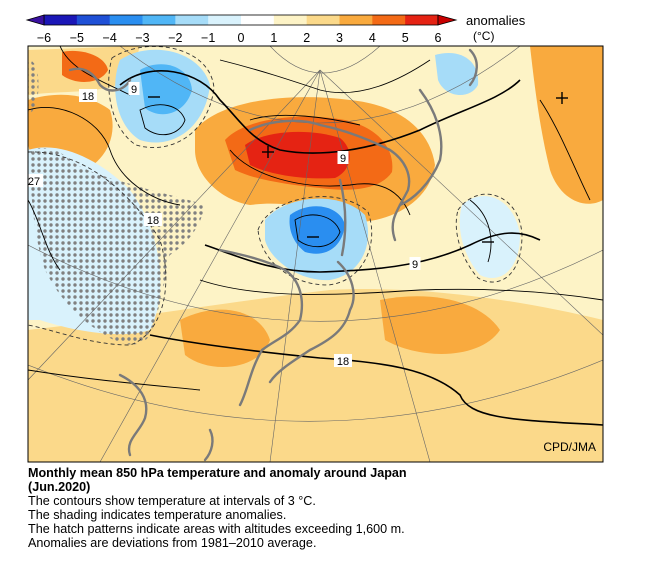  Describe the element at coordinates (44, 38) in the screenshot. I see `color-bar-tick-label: −6` at that location.